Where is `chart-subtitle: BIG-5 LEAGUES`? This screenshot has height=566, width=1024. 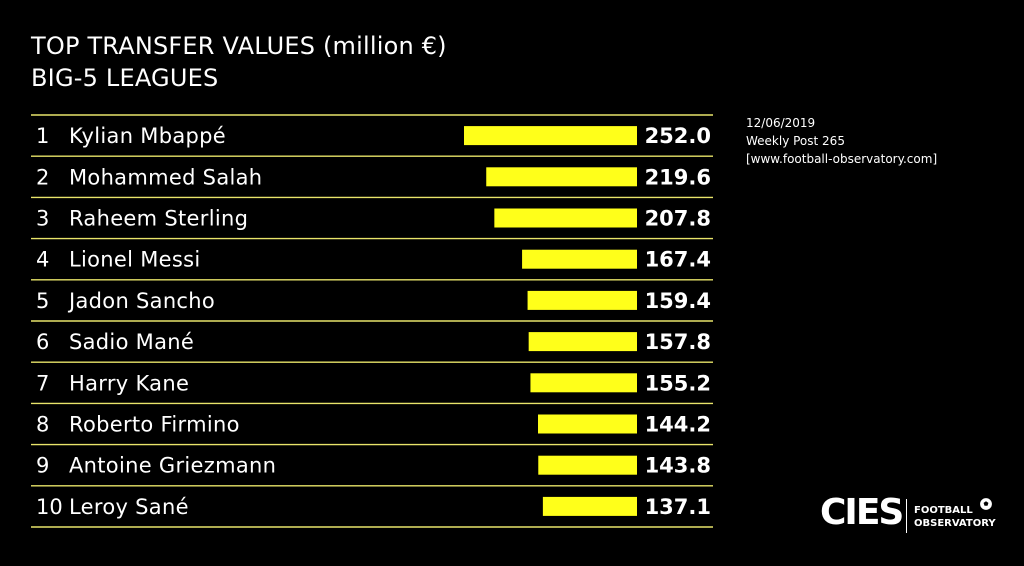 chart-subtitle: BIG-5 LEAGUES is located at coordinates (125, 78).